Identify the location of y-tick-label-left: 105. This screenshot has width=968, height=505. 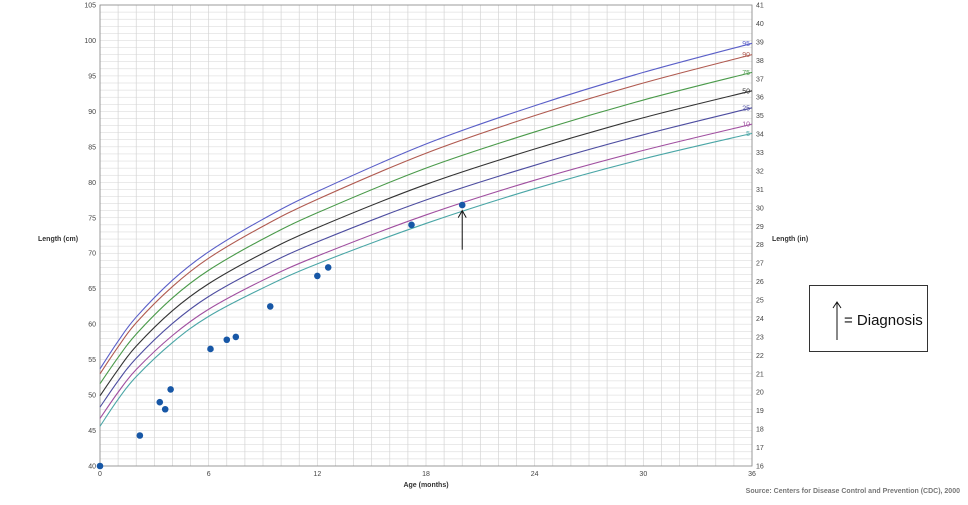
(90, 6).